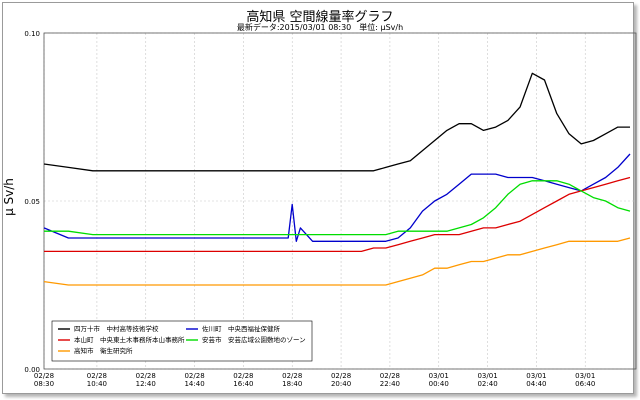 The width and height of the screenshot is (640, 400). Describe the element at coordinates (439, 384) in the screenshot. I see `x-tick-time: 00:40` at that location.